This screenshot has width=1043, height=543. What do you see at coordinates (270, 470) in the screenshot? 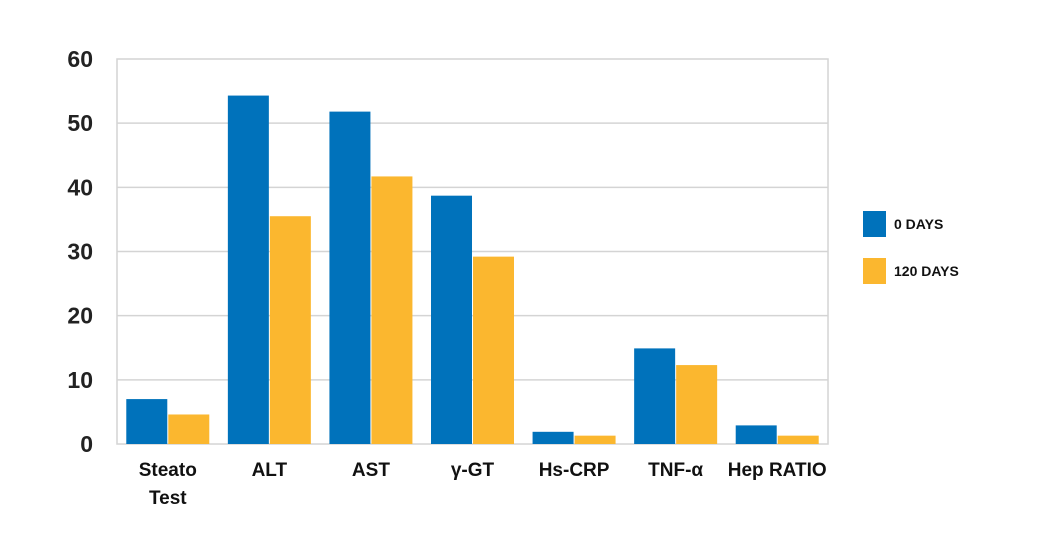
I see `x-category-label: ALT` at bounding box center [270, 470].